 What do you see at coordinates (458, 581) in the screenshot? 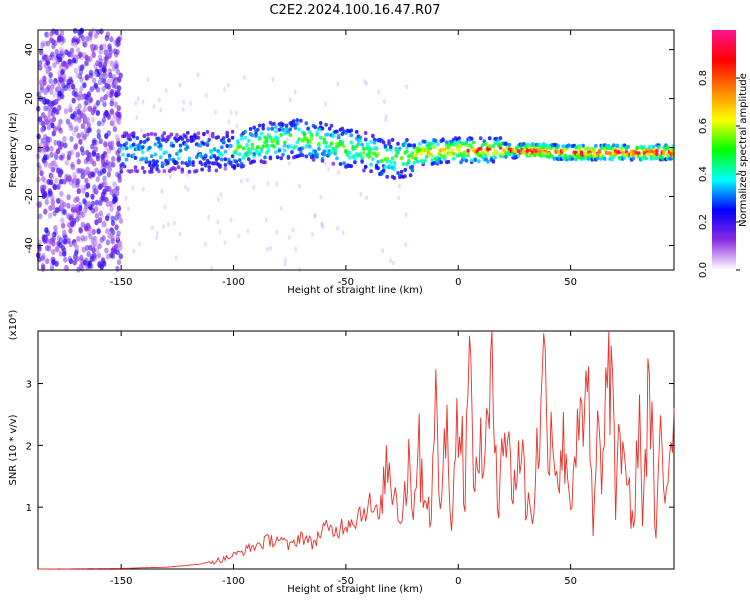
I see `x-tick-label: 0` at bounding box center [458, 581].